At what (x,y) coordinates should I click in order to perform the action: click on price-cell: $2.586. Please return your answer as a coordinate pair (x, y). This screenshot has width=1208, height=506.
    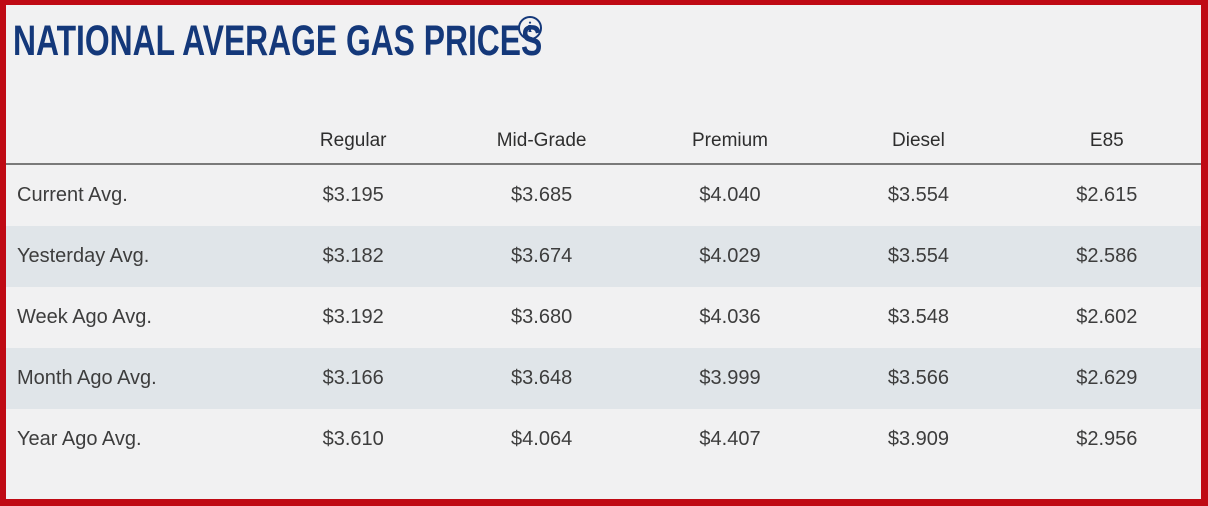
    Looking at the image, I should click on (1107, 256).